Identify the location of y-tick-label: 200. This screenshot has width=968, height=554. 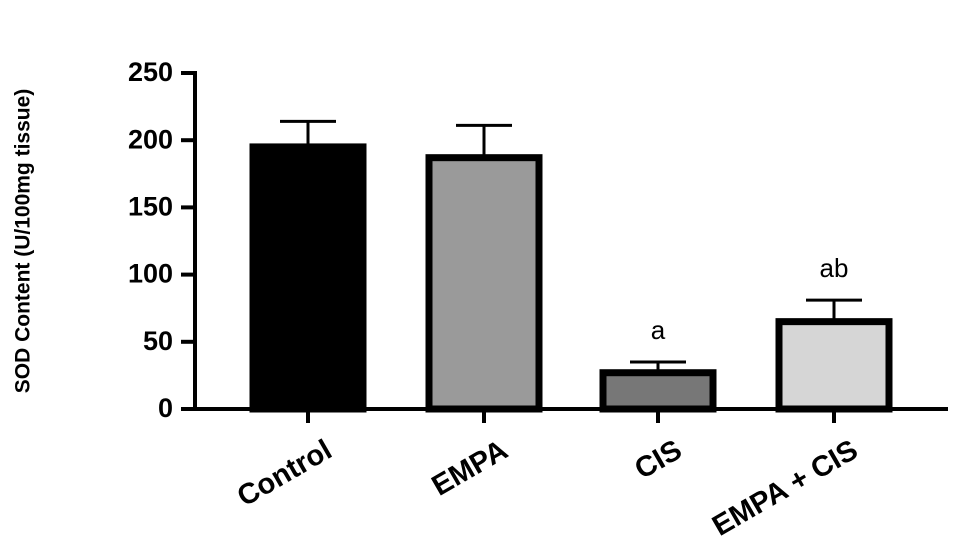
(150, 139).